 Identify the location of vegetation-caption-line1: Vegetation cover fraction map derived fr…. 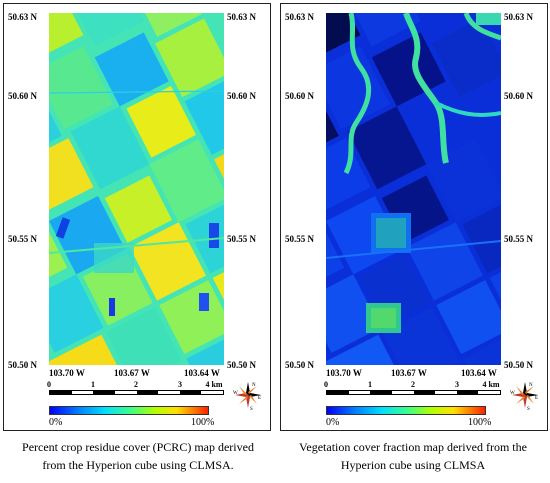
(413, 447).